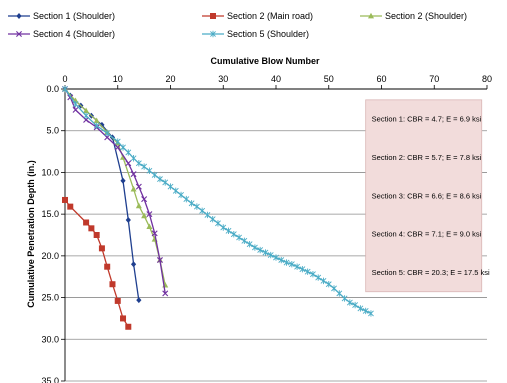 The height and width of the screenshot is (383, 507). Describe the element at coordinates (52, 131) in the screenshot. I see `y-tick-label: 5.0` at that location.